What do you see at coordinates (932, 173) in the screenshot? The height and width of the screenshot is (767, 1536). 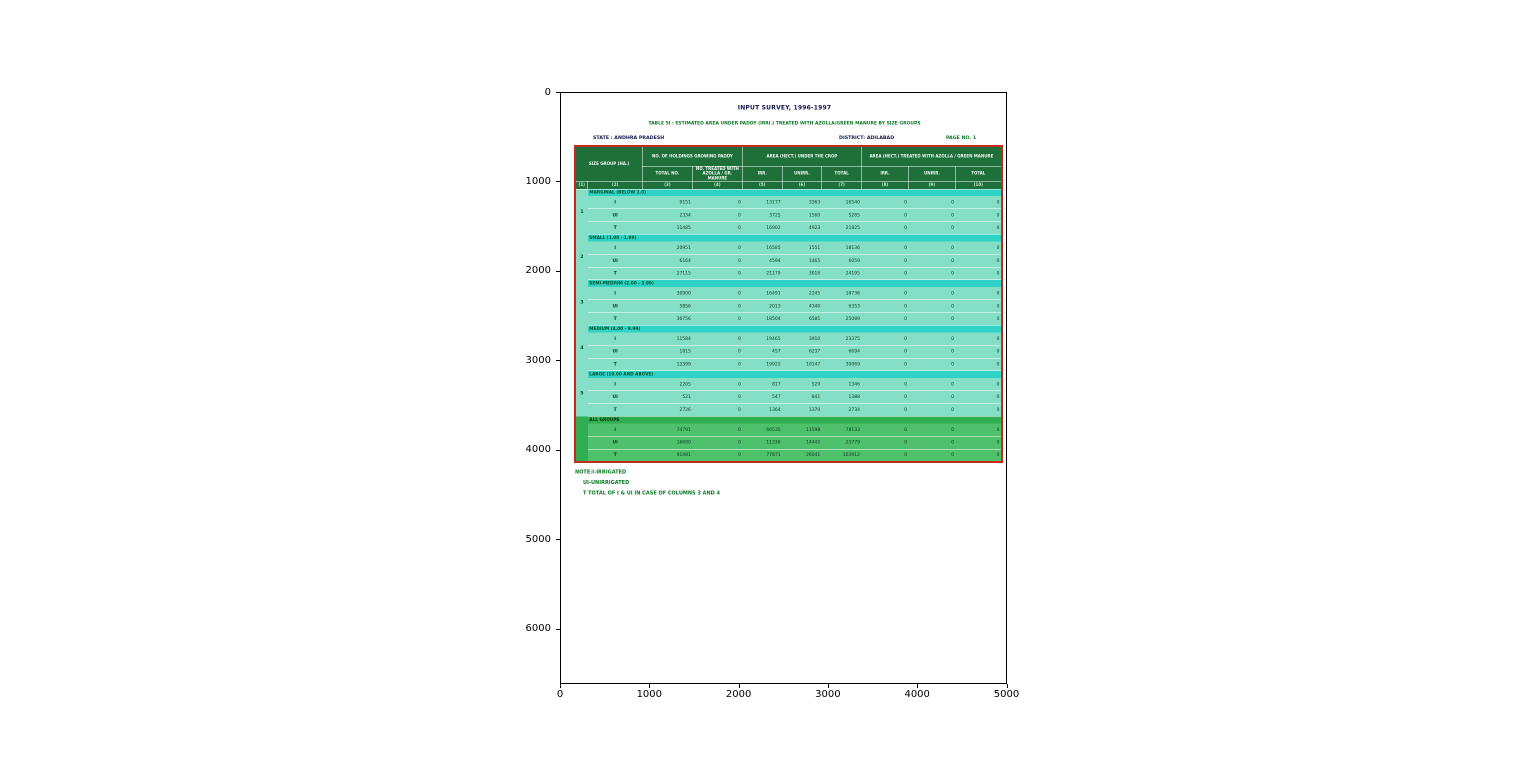 I see `header-sub-cell: UNIRR.` at bounding box center [932, 173].